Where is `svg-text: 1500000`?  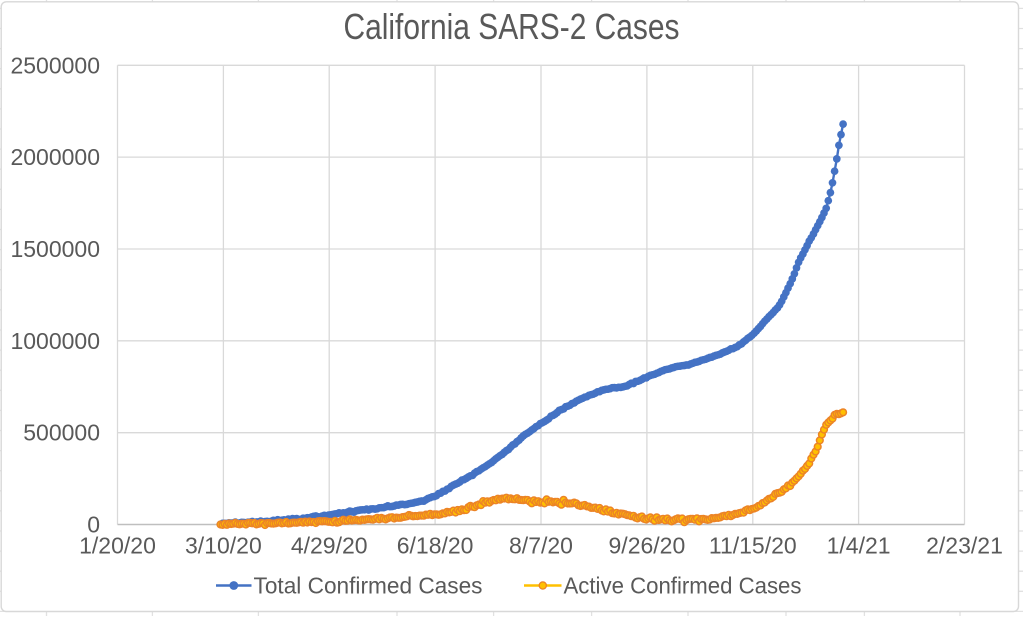 svg-text: 1500000 is located at coordinates (55, 249).